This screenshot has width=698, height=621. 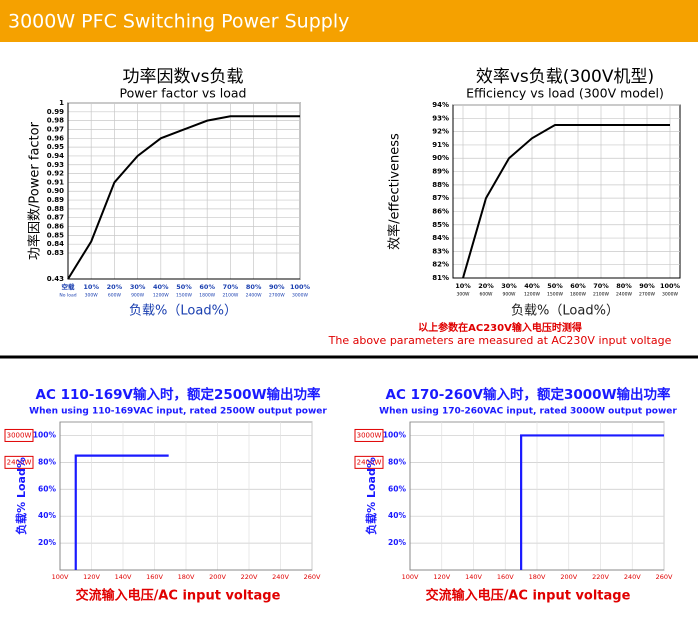 What do you see at coordinates (55, 147) in the screenshot?
I see `y-tick-label: 0.95` at bounding box center [55, 147].